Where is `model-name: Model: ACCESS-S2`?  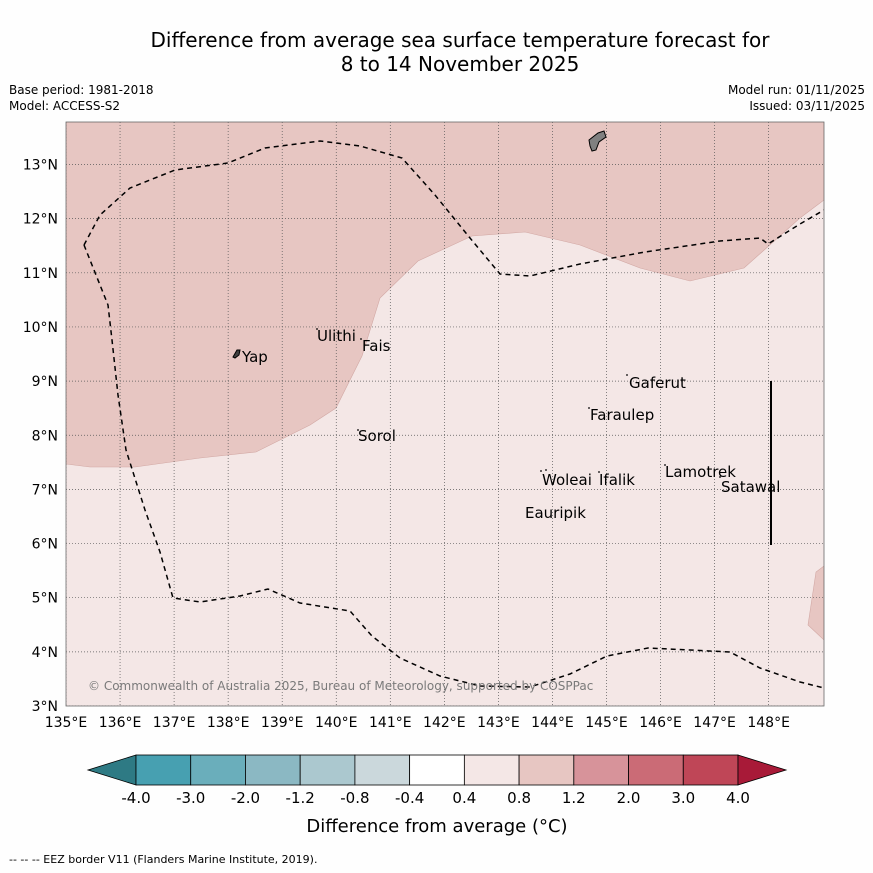 model-name: Model: ACCESS-S2 is located at coordinates (65, 106).